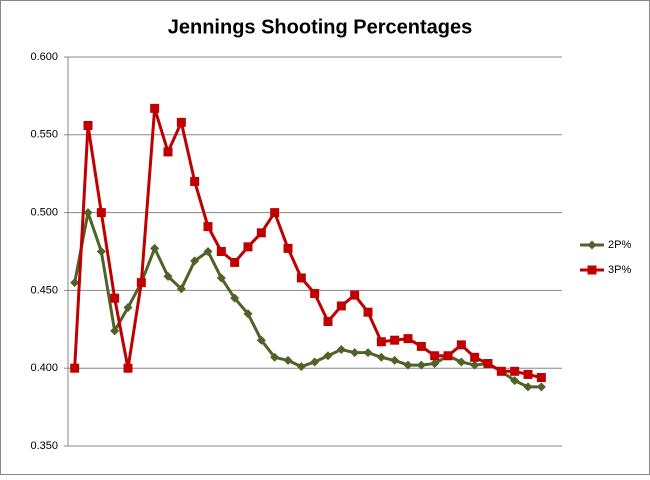  Describe the element at coordinates (44, 290) in the screenshot. I see `y-tick-label: 0.450` at that location.